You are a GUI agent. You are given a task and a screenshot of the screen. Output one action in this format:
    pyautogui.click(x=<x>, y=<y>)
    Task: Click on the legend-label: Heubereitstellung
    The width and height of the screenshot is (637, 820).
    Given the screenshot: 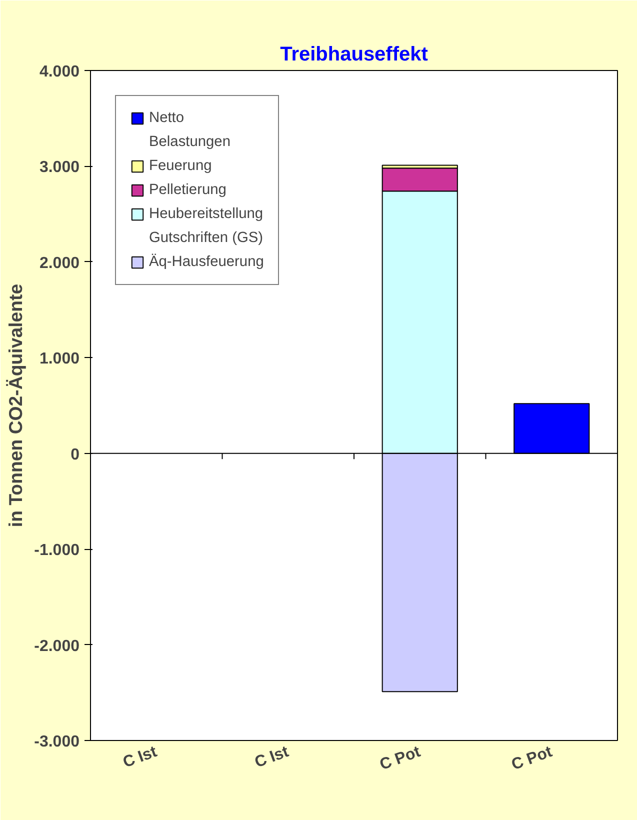 What is the action you would take?
    pyautogui.click(x=206, y=214)
    